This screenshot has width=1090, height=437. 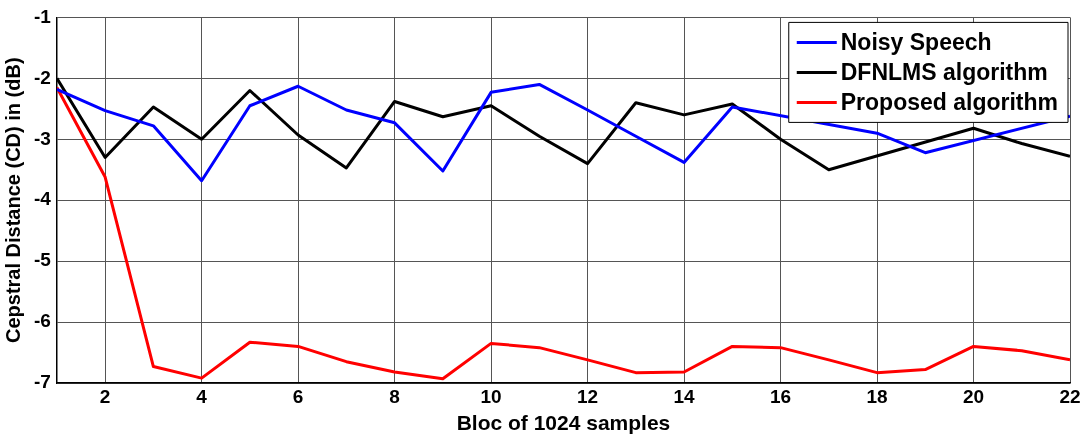 I want to click on x-tick-label: 18, so click(x=877, y=396).